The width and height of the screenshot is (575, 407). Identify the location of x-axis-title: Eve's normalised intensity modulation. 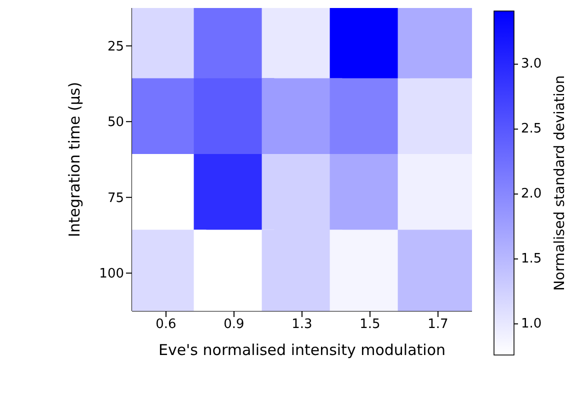
(302, 350).